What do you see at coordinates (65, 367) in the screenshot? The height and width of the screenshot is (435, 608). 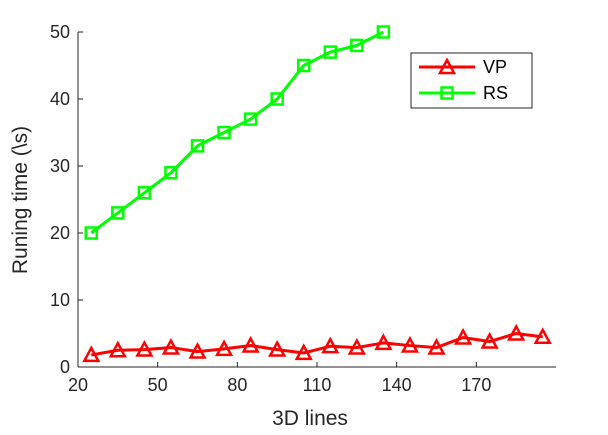 I see `y-tick-label: 0` at bounding box center [65, 367].